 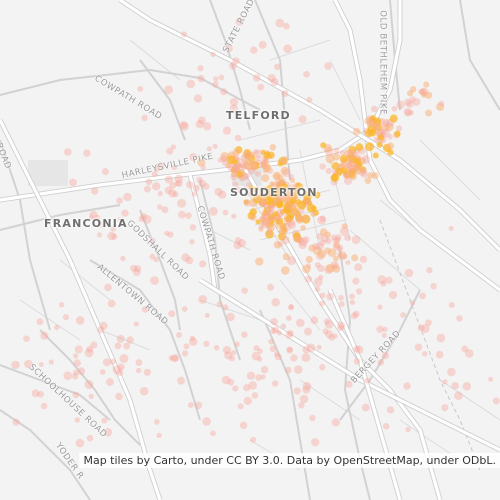 I want to click on road-label-old-bethlehem-pike: OLD BETHLEHEM PIKE, so click(x=382, y=62).